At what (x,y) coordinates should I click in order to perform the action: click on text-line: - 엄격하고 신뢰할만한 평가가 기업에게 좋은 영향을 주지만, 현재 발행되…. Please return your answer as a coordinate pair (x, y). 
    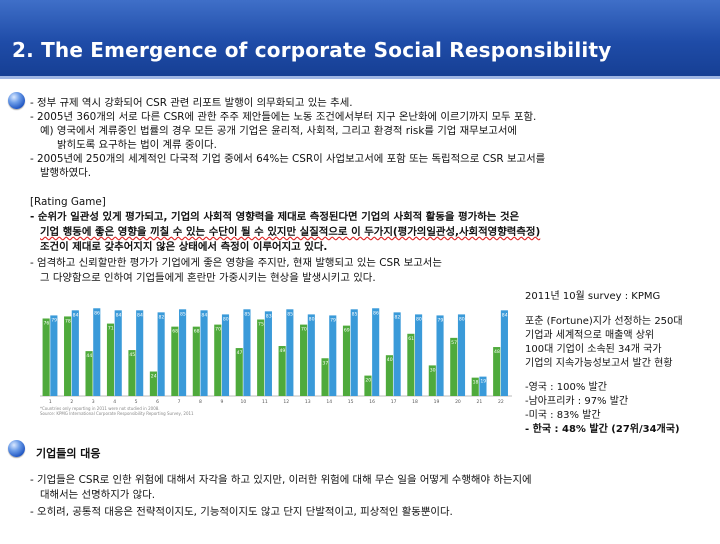
    Looking at the image, I should click on (236, 263).